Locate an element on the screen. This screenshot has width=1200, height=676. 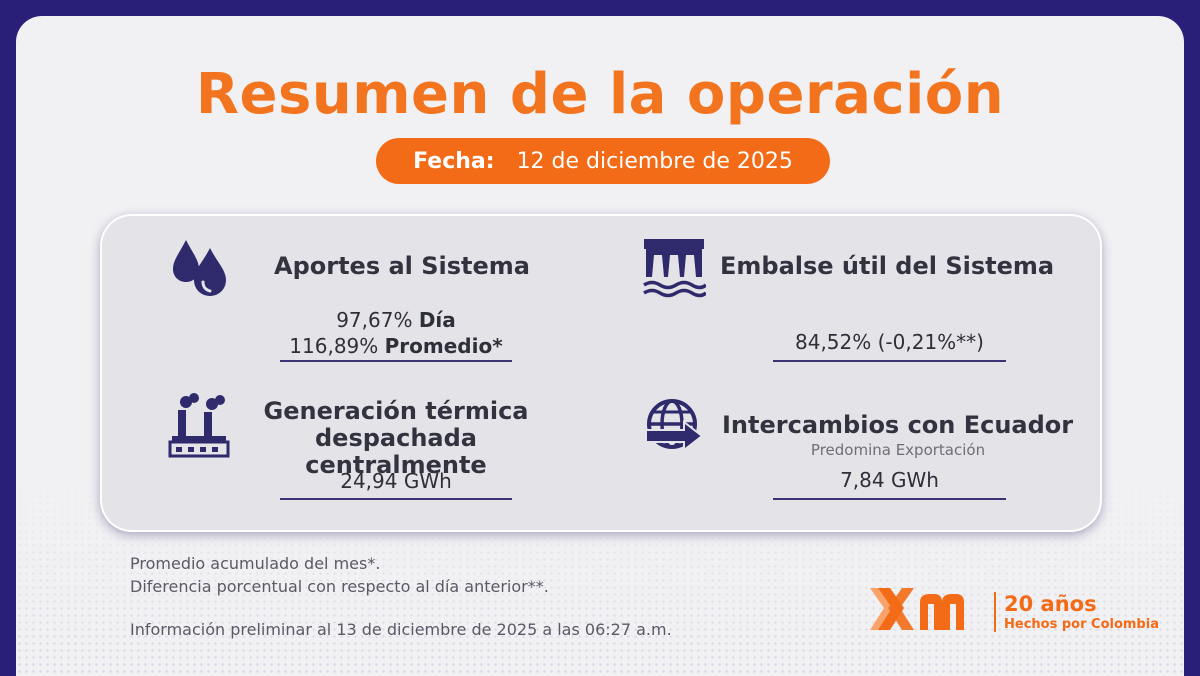
aportes-day-number: 97,67% is located at coordinates (374, 320).